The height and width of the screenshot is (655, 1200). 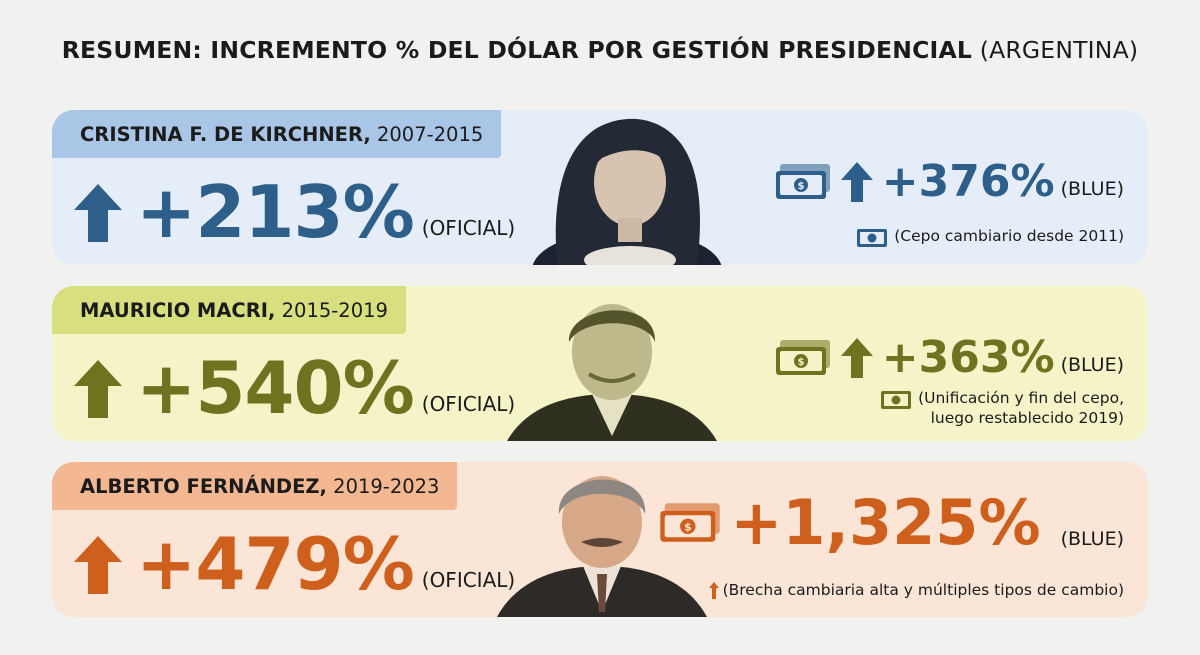 I want to click on president-name: CRISTINA F. DE KIRCHNER,, so click(x=225, y=134).